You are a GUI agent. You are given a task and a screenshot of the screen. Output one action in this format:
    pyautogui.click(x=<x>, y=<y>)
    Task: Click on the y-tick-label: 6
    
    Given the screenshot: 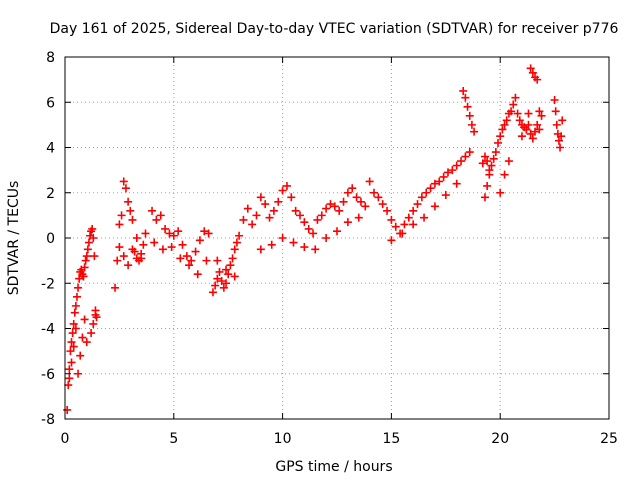 What is the action you would take?
    pyautogui.click(x=50, y=103)
    